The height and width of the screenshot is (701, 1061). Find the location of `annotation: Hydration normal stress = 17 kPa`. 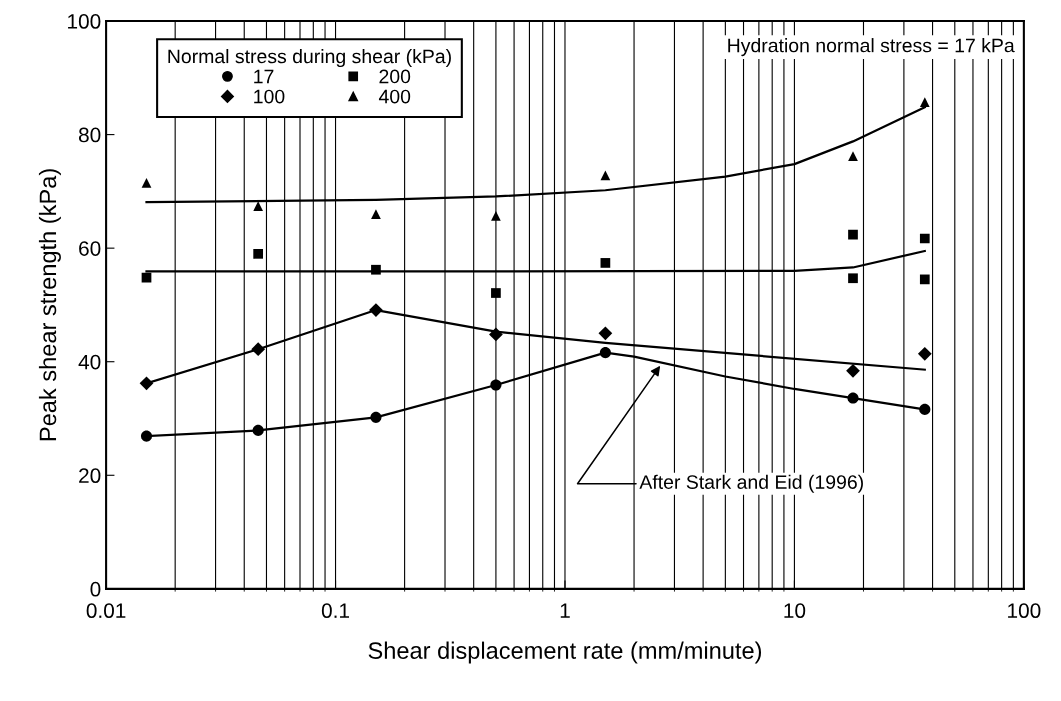

annotation: Hydration normal stress = 17 kPa is located at coordinates (871, 47).